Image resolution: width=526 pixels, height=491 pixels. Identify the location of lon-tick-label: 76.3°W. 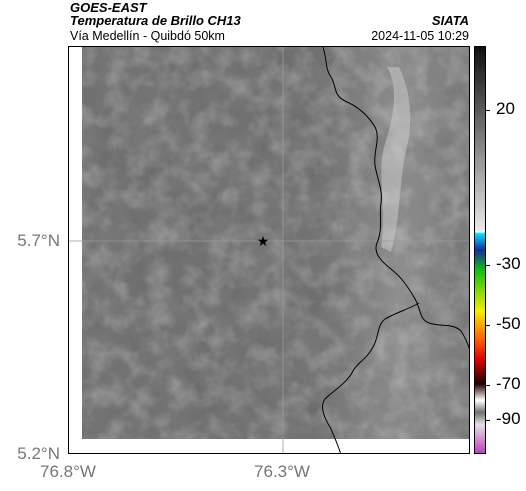
(282, 471).